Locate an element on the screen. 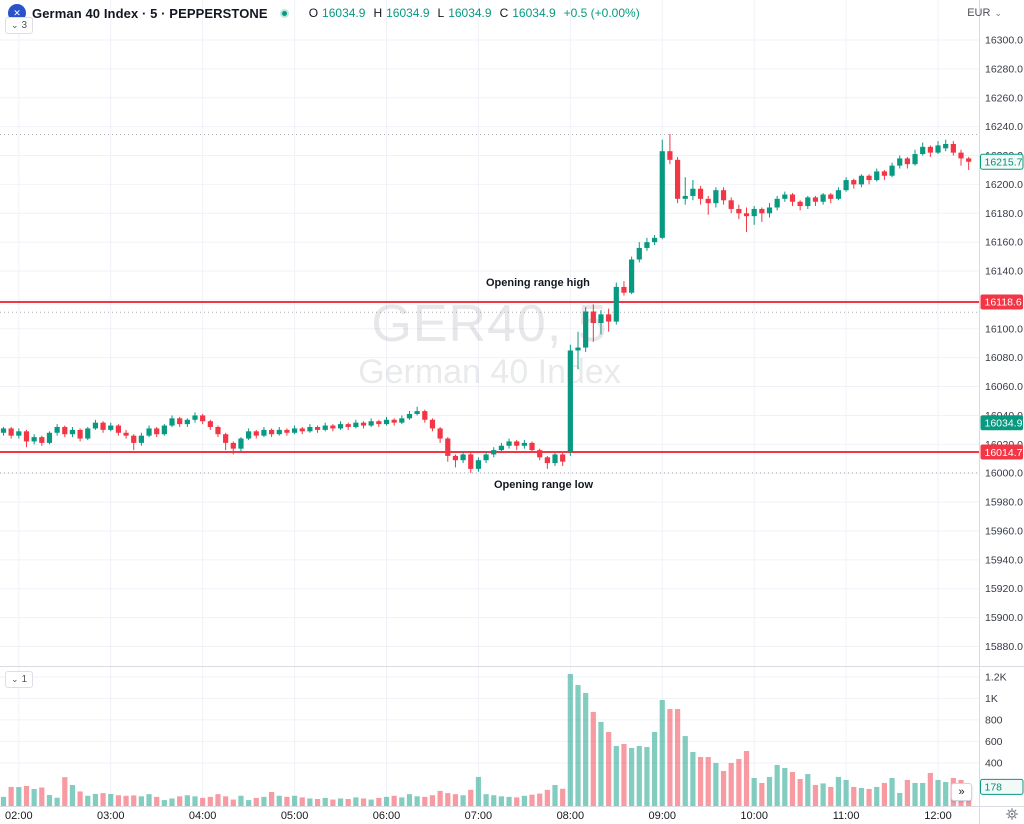 The width and height of the screenshot is (1024, 824). opening-range-low-text: Opening range low is located at coordinates (544, 485).